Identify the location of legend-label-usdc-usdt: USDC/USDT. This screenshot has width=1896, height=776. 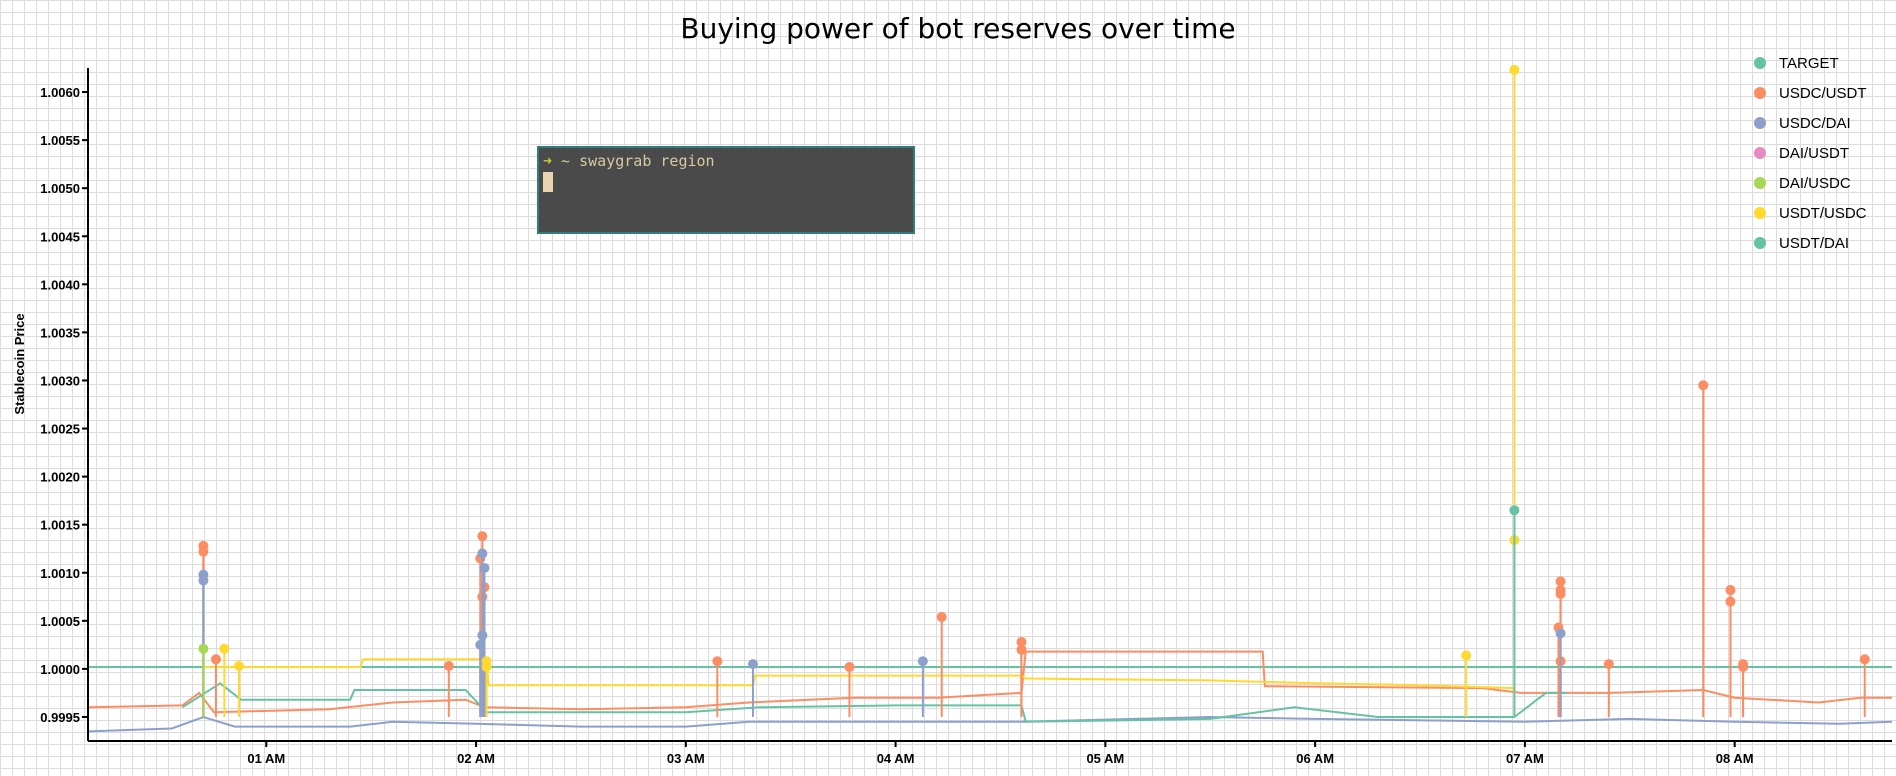
(1823, 93).